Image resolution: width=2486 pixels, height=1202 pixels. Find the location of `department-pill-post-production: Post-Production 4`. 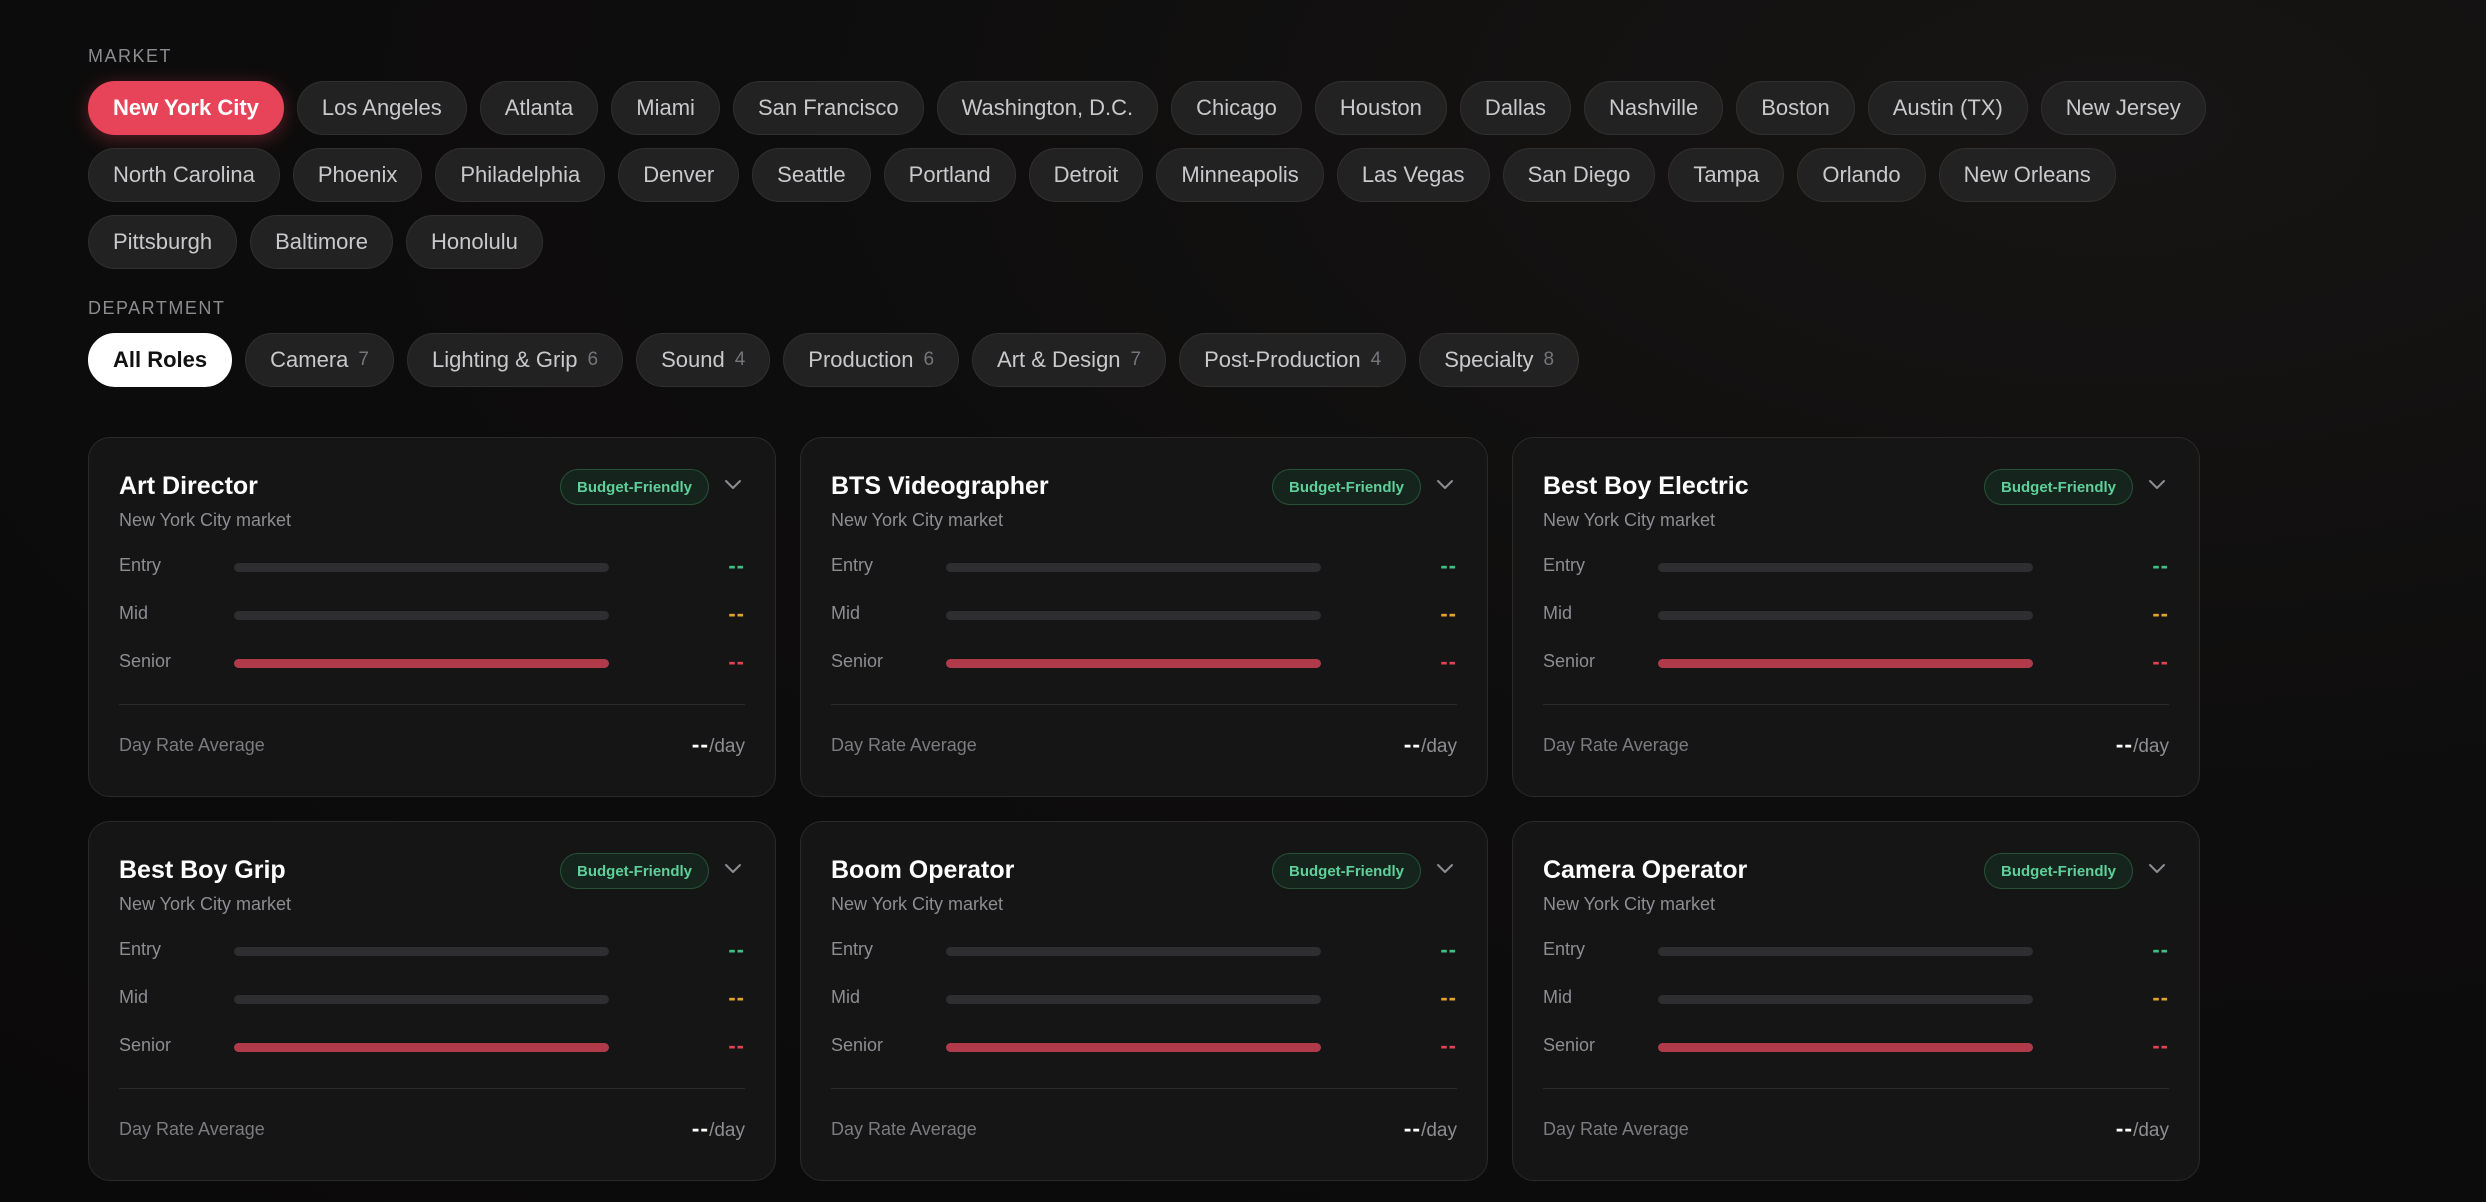

department-pill-post-production: Post-Production 4 is located at coordinates (1293, 360).